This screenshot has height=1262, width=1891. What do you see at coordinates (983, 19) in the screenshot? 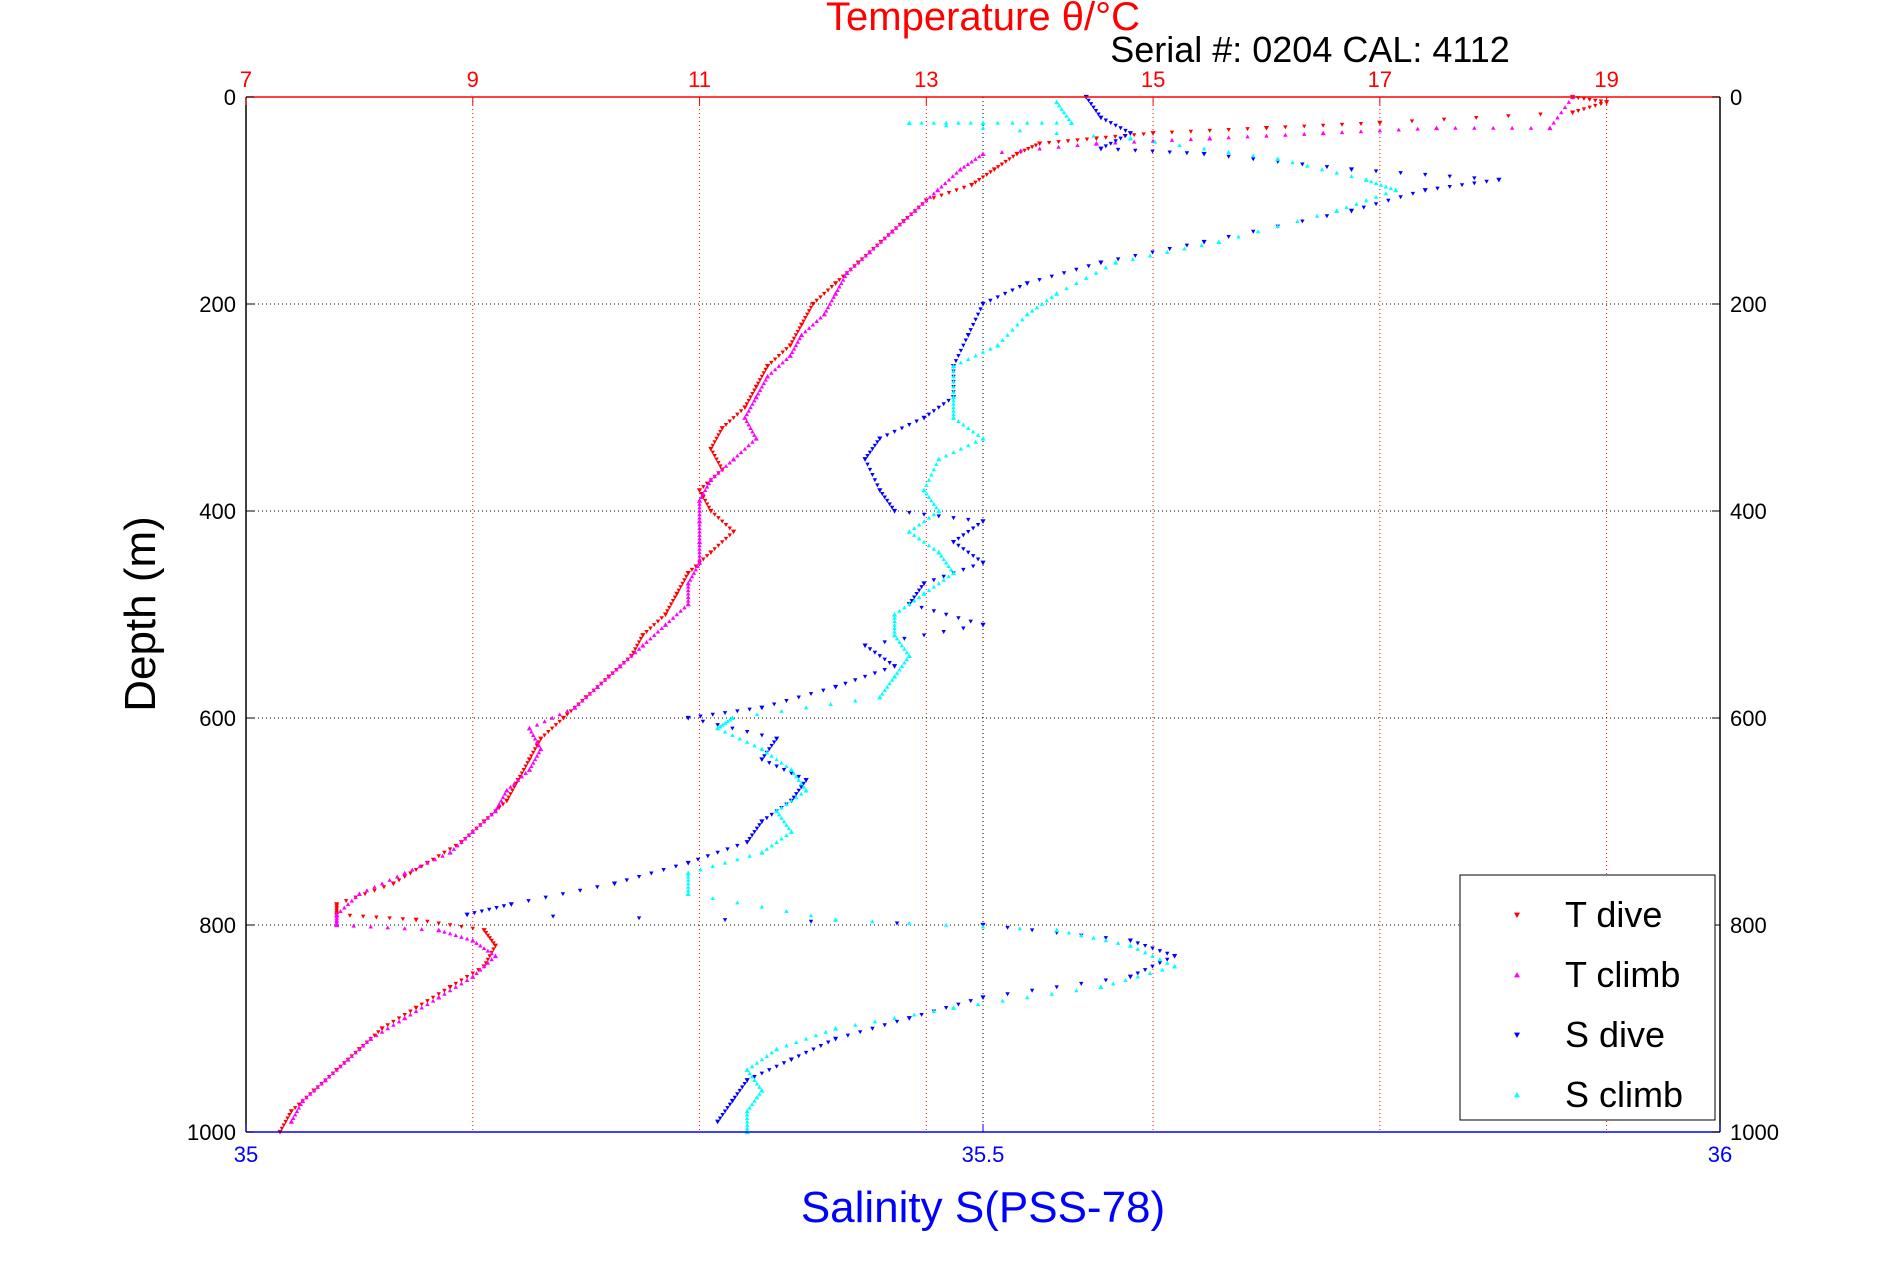
I see `chart-title: Temperature θ/°C` at bounding box center [983, 19].